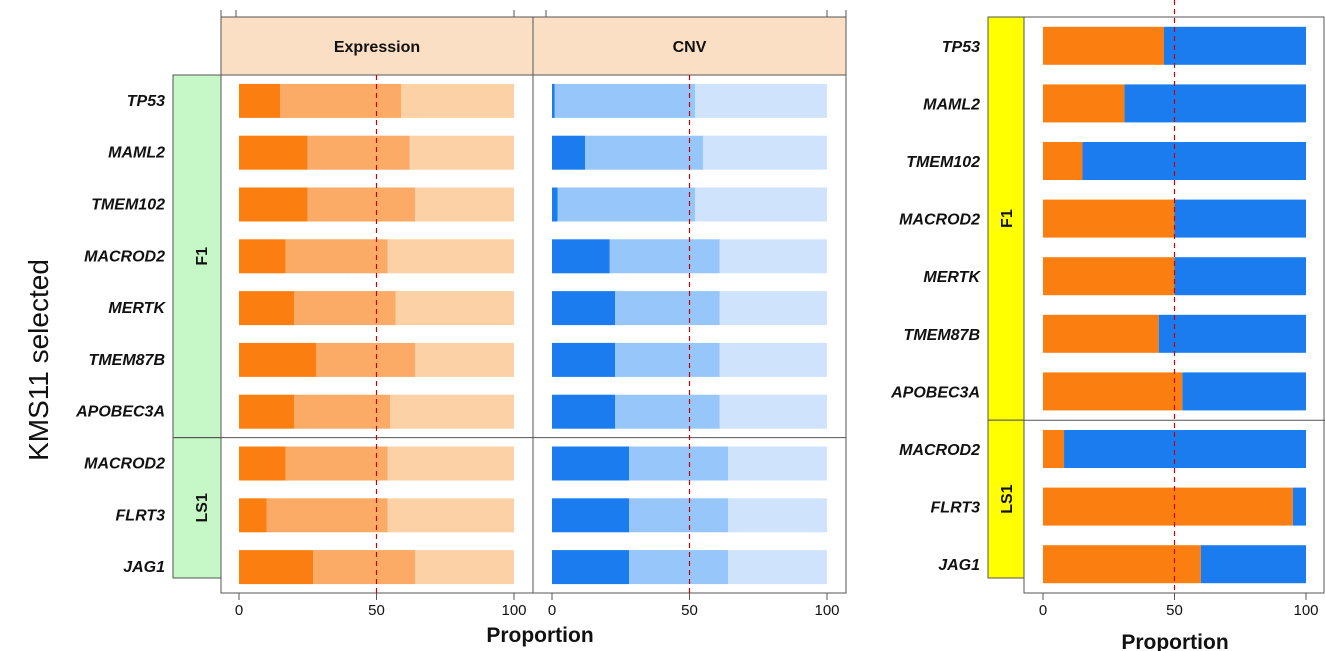 The height and width of the screenshot is (651, 1325). I want to click on gene-label: FLRT3, so click(141, 515).